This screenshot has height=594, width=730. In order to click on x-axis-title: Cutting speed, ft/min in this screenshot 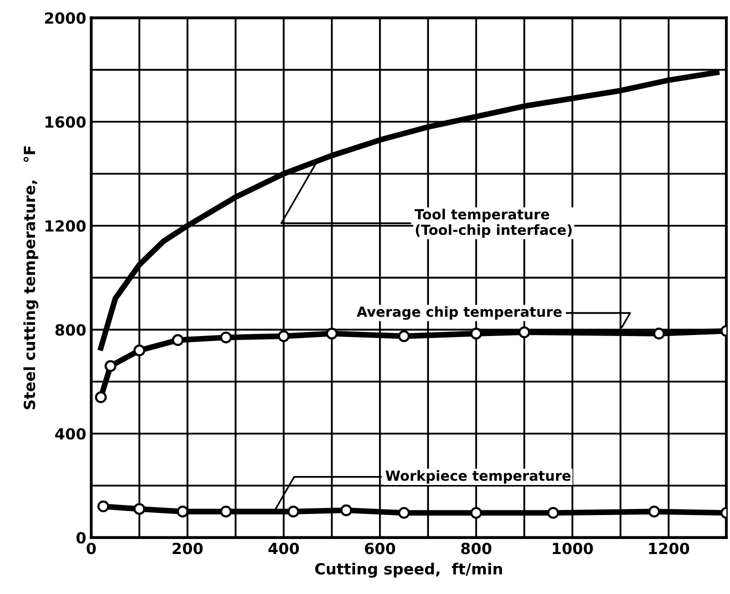, I will do `click(408, 570)`.